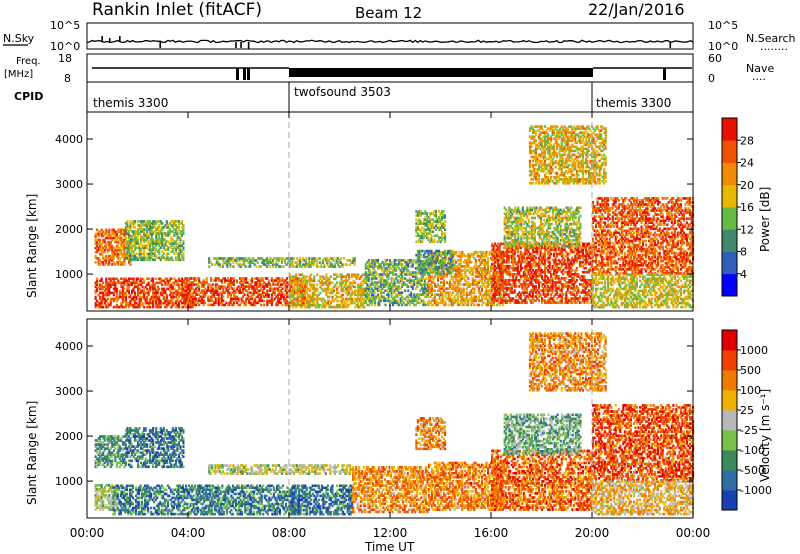 Image resolution: width=800 pixels, height=554 pixels. I want to click on power-cell-1962, so click(209, 258).